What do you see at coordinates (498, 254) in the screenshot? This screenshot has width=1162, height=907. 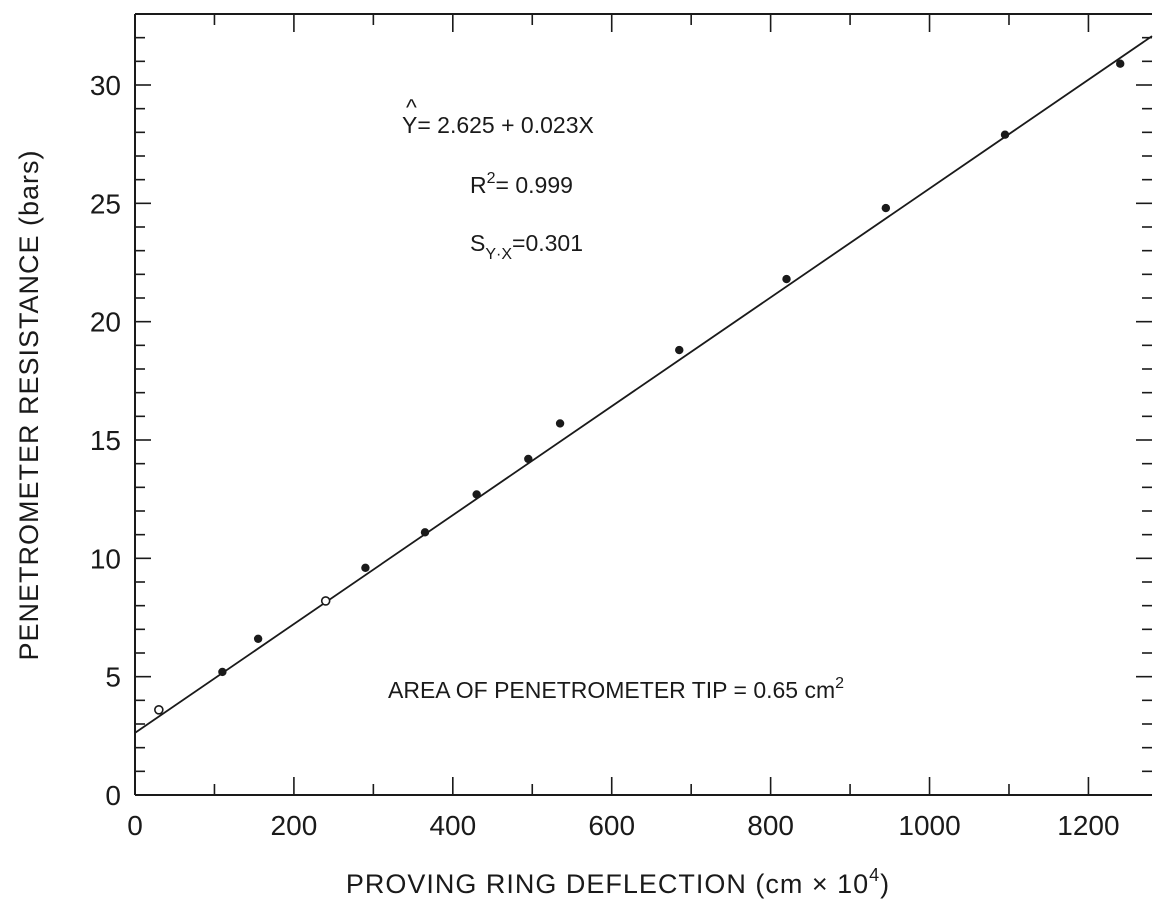 I see `syx-subscript: Y·X` at bounding box center [498, 254].